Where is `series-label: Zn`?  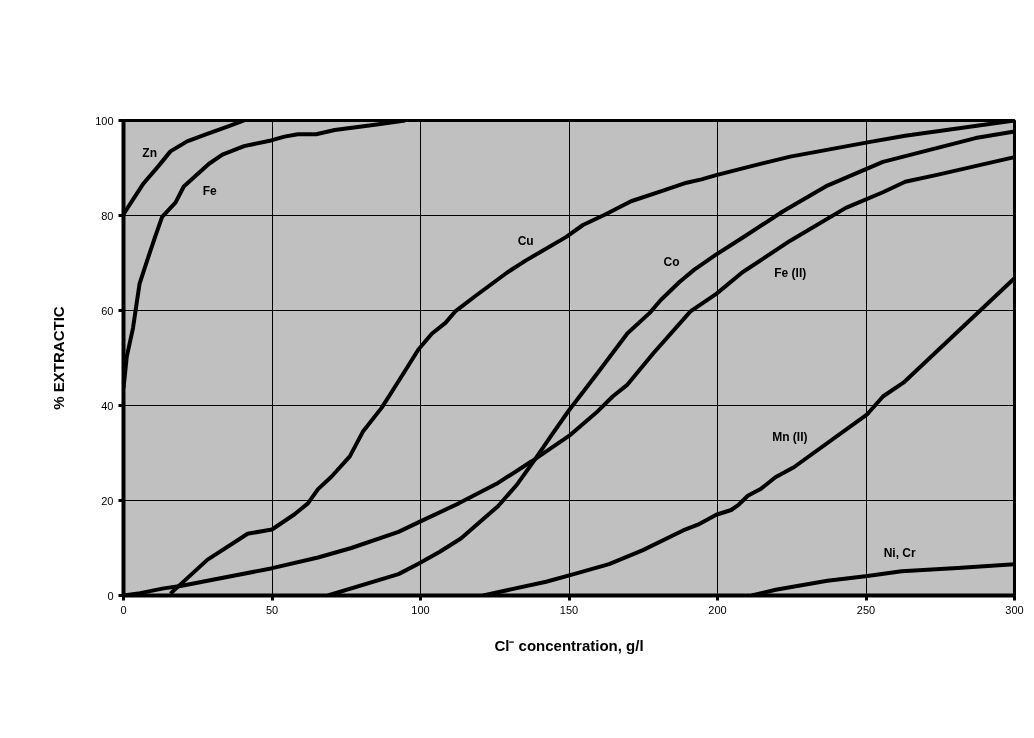
series-label: Zn is located at coordinates (150, 153).